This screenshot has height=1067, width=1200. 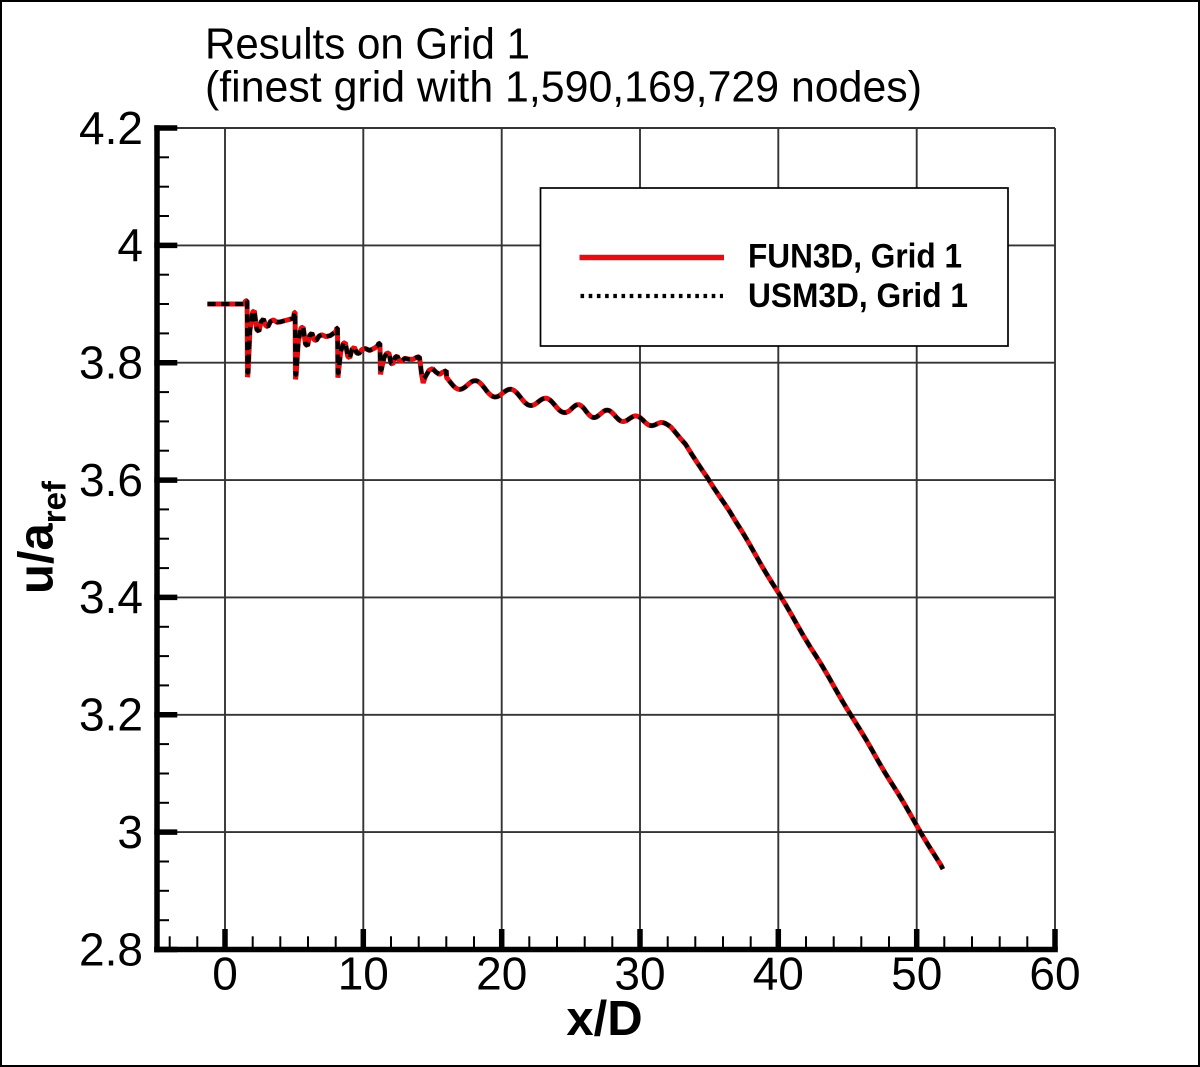 I want to click on svg-text: u/aref, so click(x=41, y=537).